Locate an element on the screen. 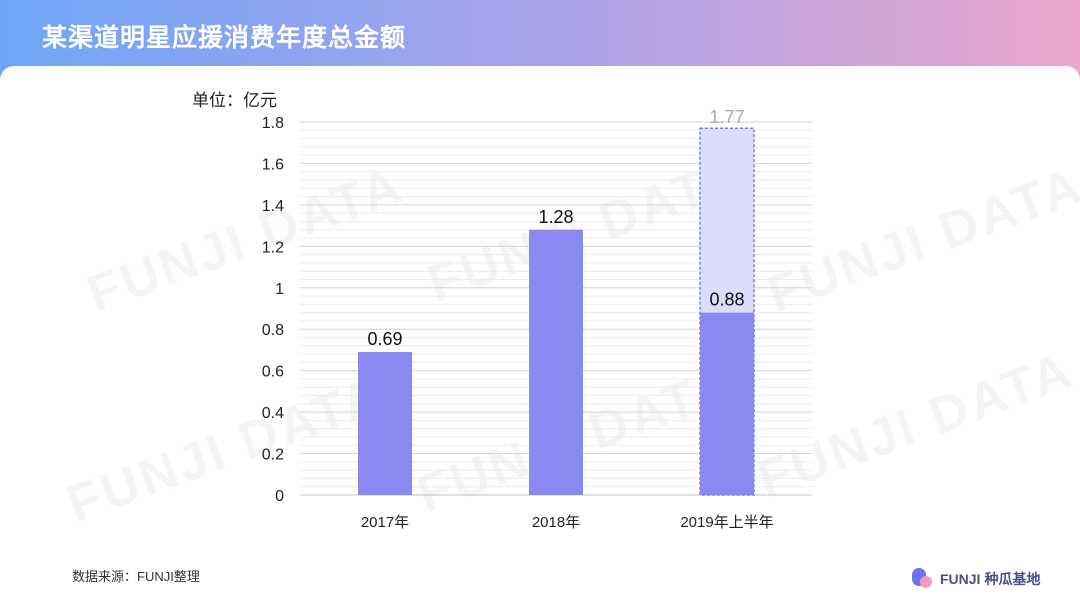  y-tick-label: 1.2 is located at coordinates (273, 247).